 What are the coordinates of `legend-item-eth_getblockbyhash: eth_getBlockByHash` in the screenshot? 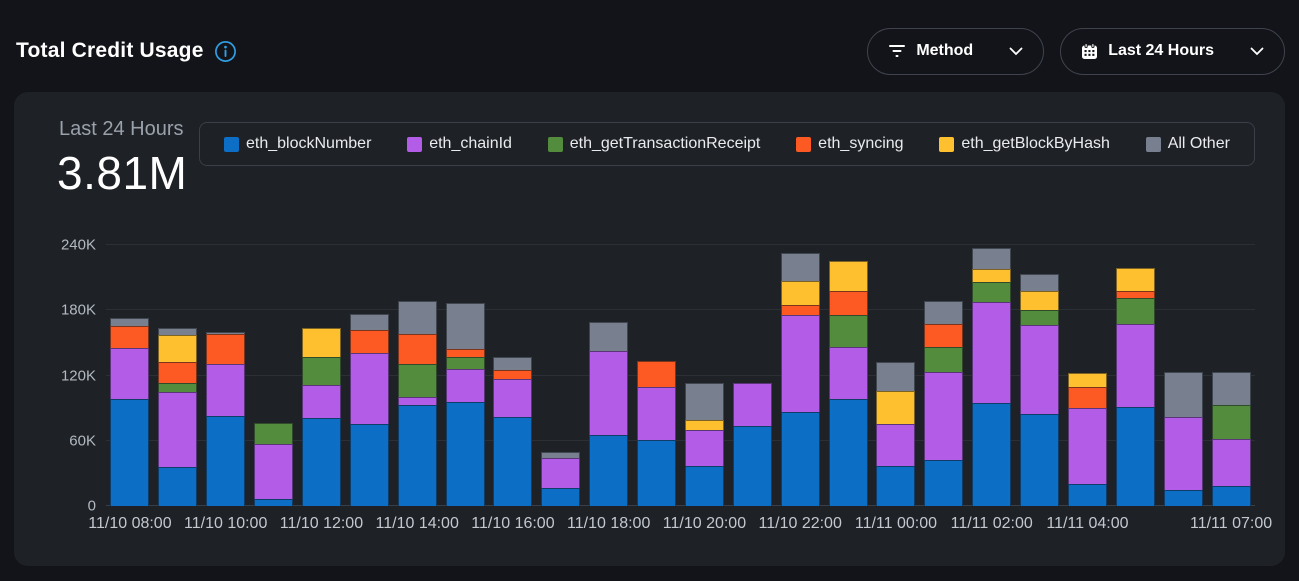 It's located at (1024, 144).